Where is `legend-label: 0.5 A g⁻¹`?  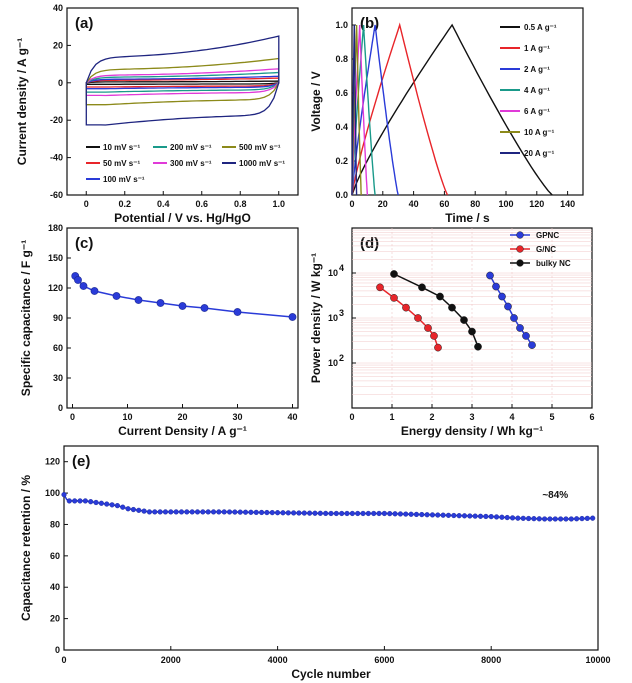
legend-label: 0.5 A g⁻¹ is located at coordinates (540, 27).